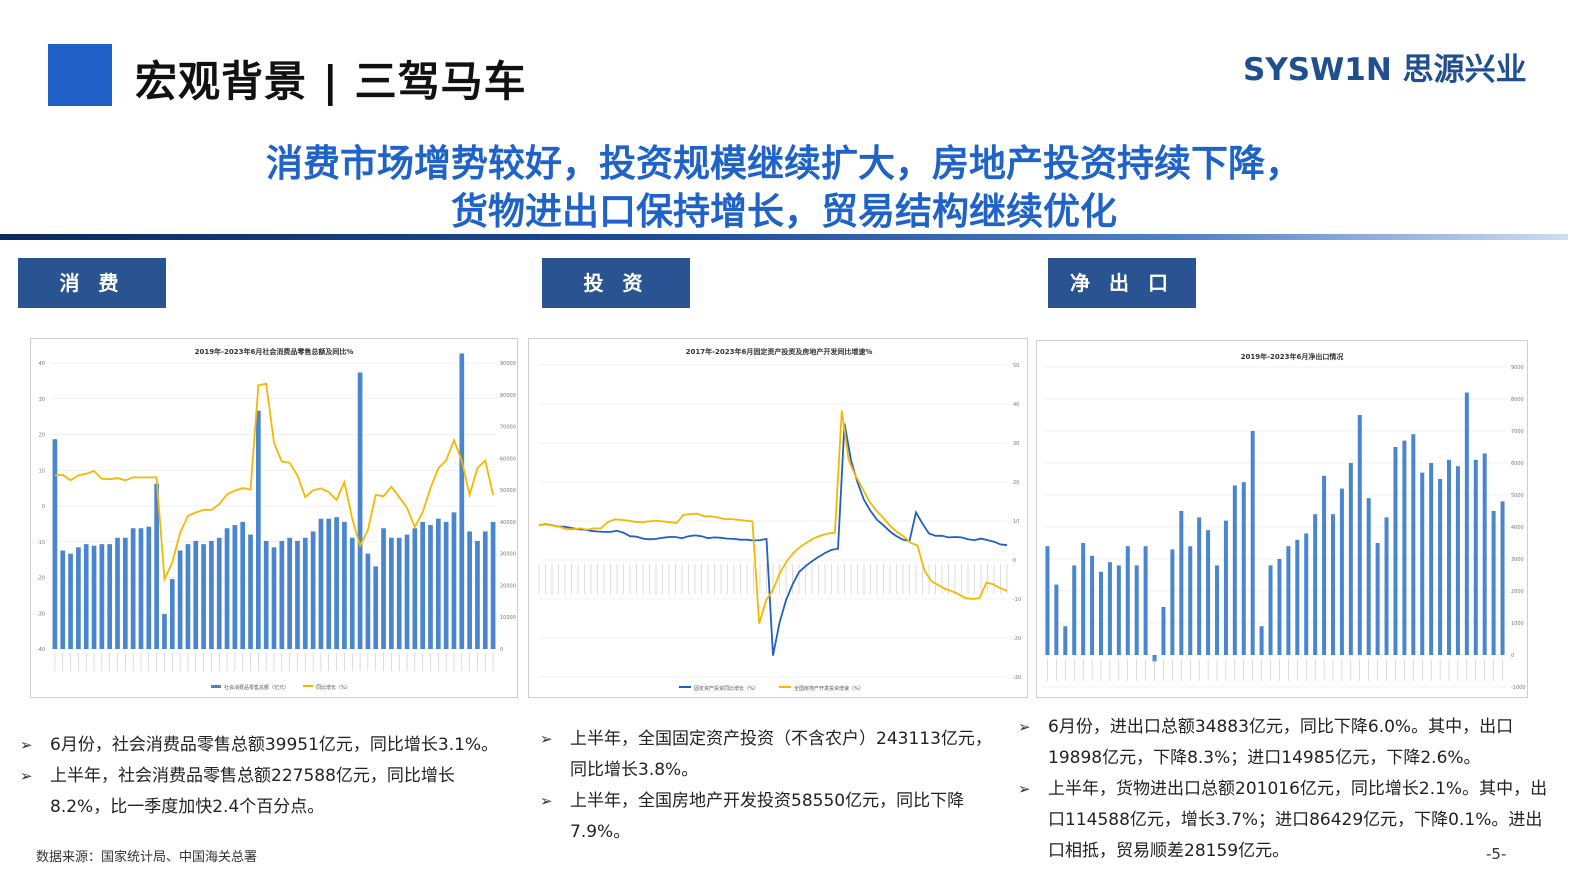 The height and width of the screenshot is (892, 1587). I want to click on data-source: 数据来源：国家统计局、中国海关总署, so click(147, 857).